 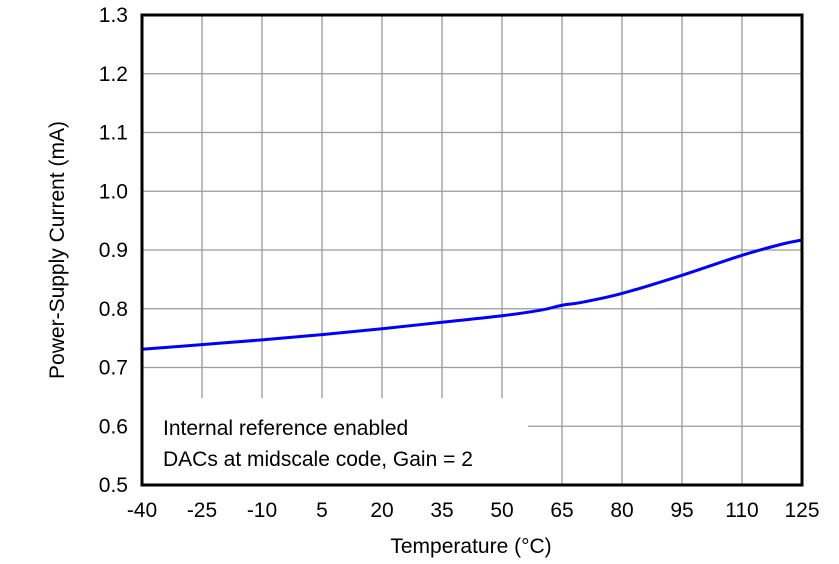 What do you see at coordinates (113, 368) in the screenshot?
I see `y-tick-label: 0.7` at bounding box center [113, 368].